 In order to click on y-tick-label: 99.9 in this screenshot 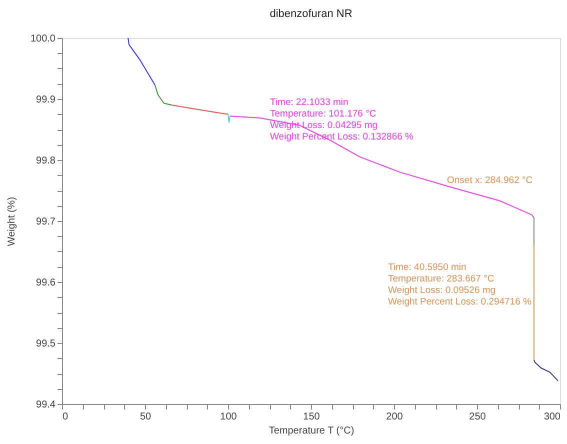, I will do `click(46, 100)`.